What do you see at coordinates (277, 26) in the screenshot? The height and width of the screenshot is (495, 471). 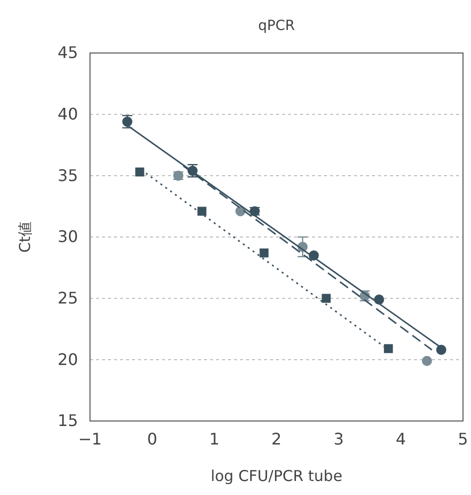 I see `chart-title: qPCR` at bounding box center [277, 26].